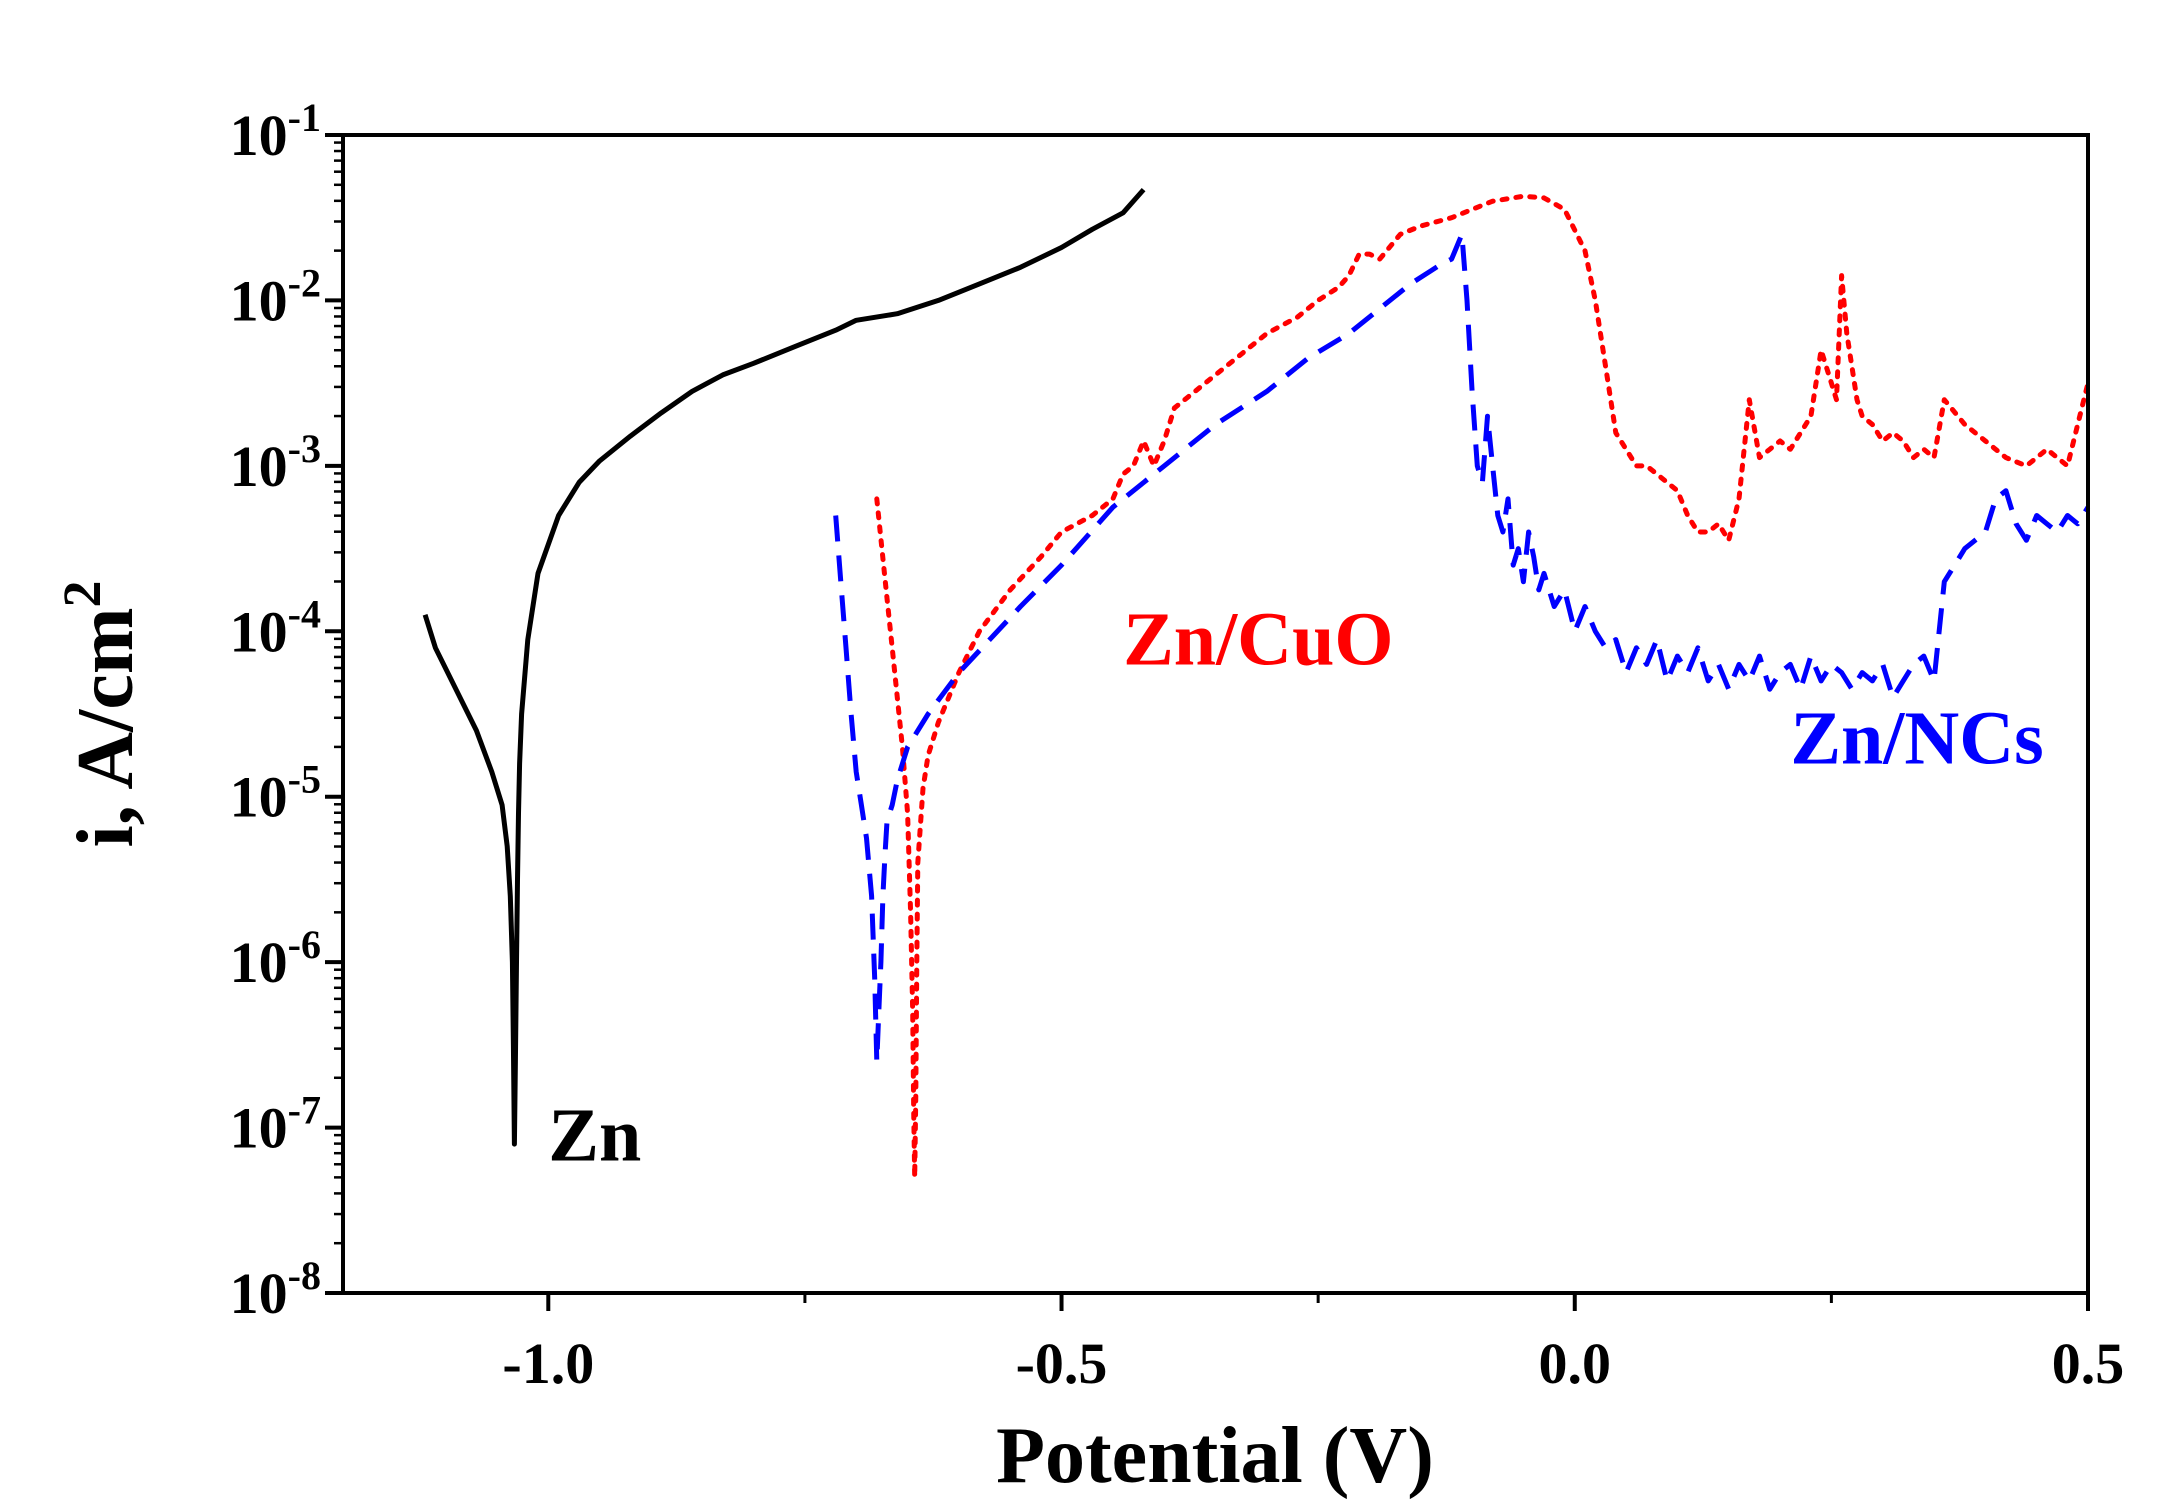 The height and width of the screenshot is (1511, 2160). Describe the element at coordinates (106, 728) in the screenshot. I see `y-axis-title-text: i, A/cm` at that location.